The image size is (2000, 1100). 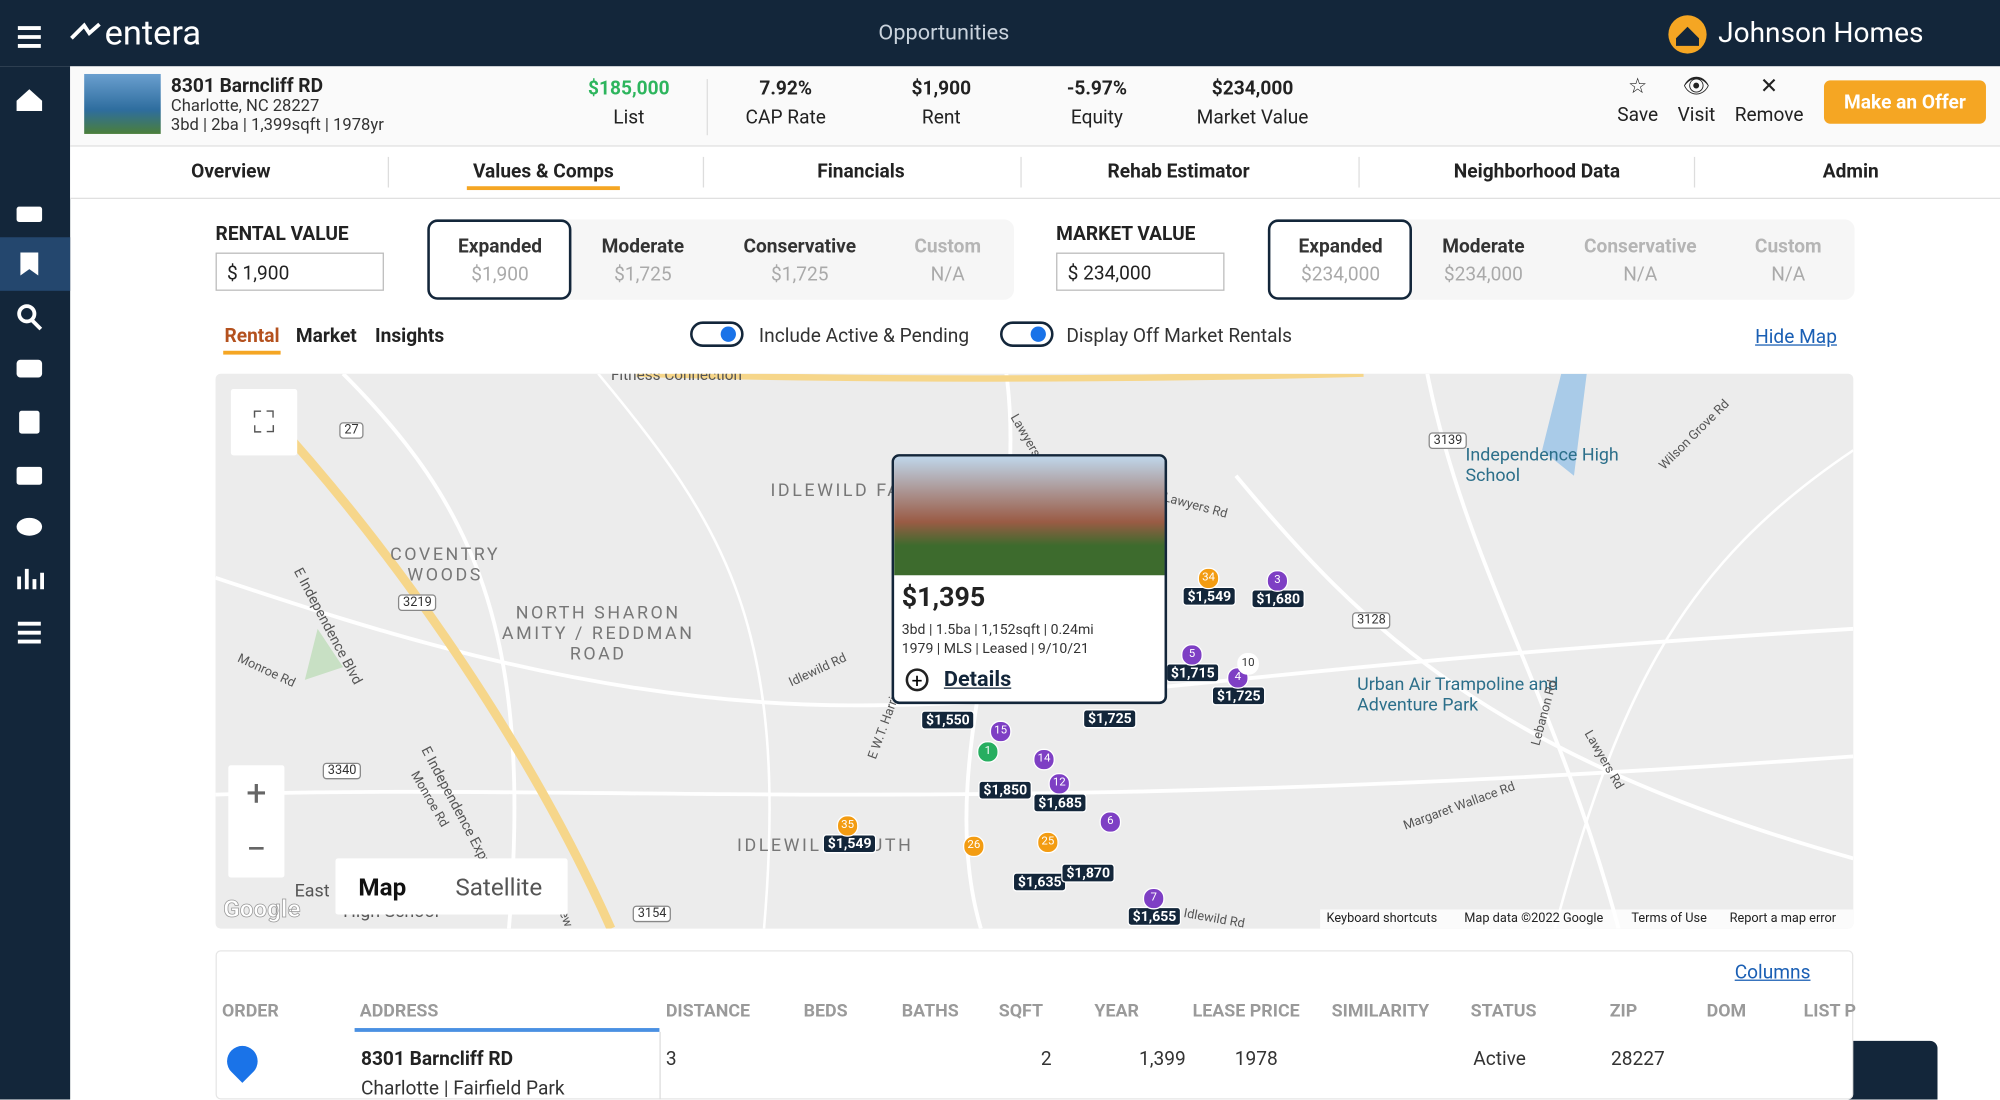 I want to click on metric-label: Equity, so click(x=1096, y=117).